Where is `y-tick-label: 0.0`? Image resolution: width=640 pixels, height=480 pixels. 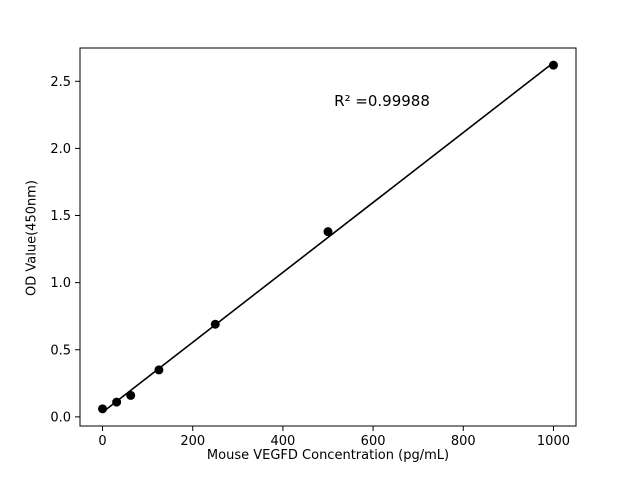
y-tick-label: 0.0 is located at coordinates (60, 417).